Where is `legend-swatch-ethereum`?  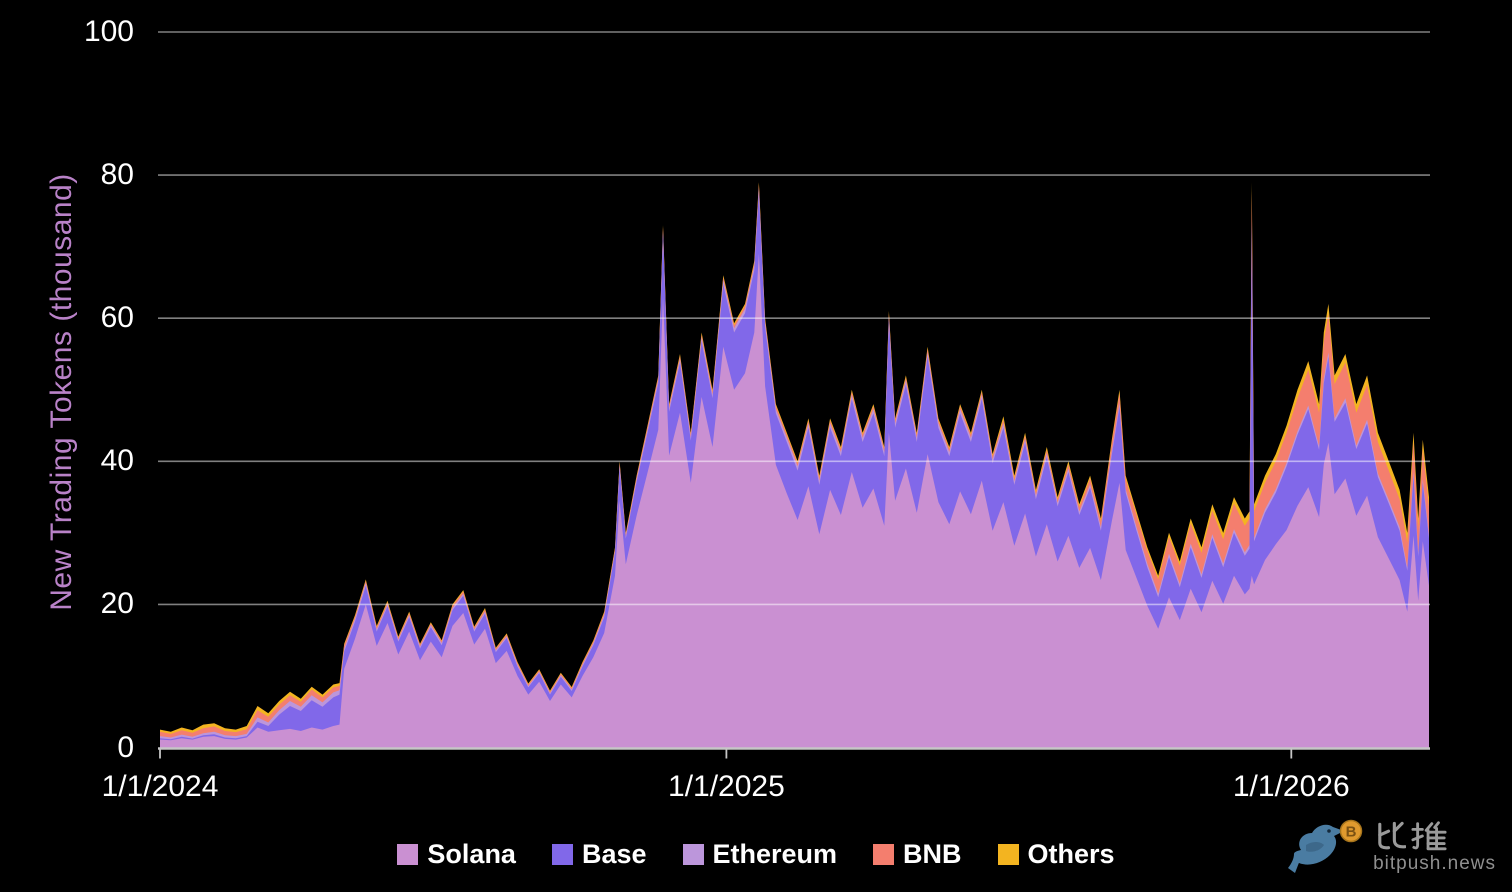
legend-swatch-ethereum is located at coordinates (693, 854).